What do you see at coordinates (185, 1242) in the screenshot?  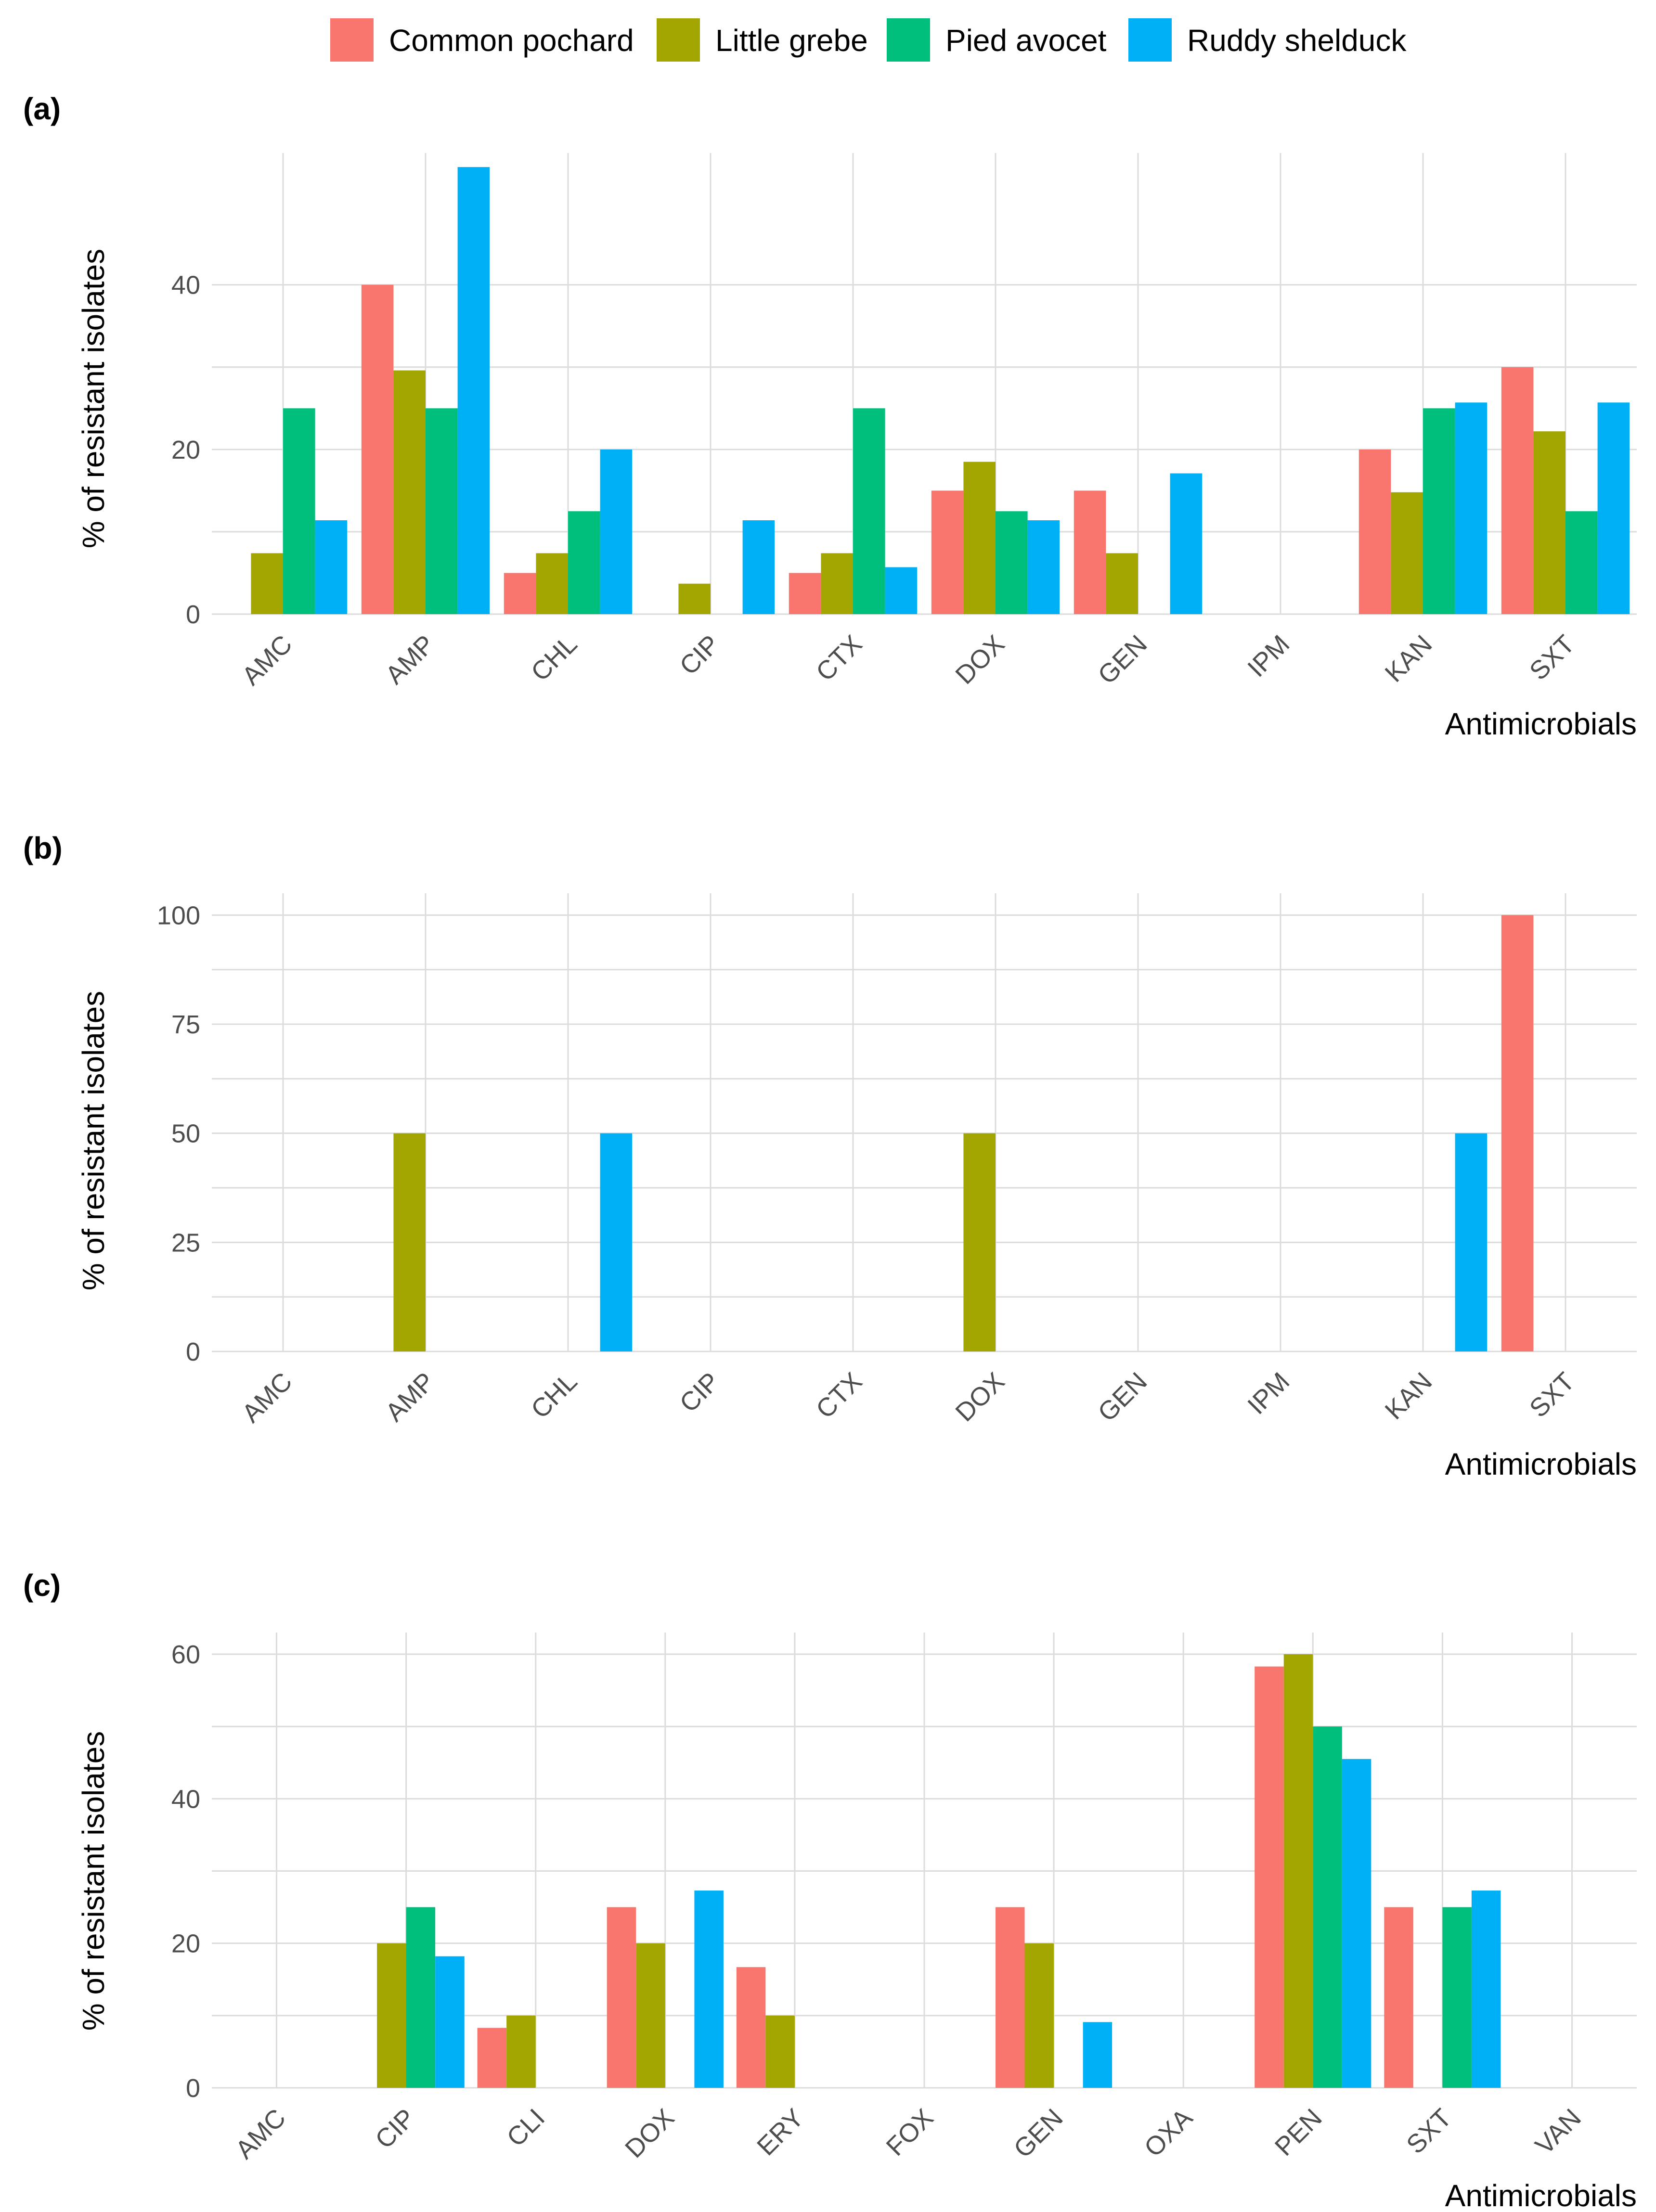 I see `y-tick-label: 25` at bounding box center [185, 1242].